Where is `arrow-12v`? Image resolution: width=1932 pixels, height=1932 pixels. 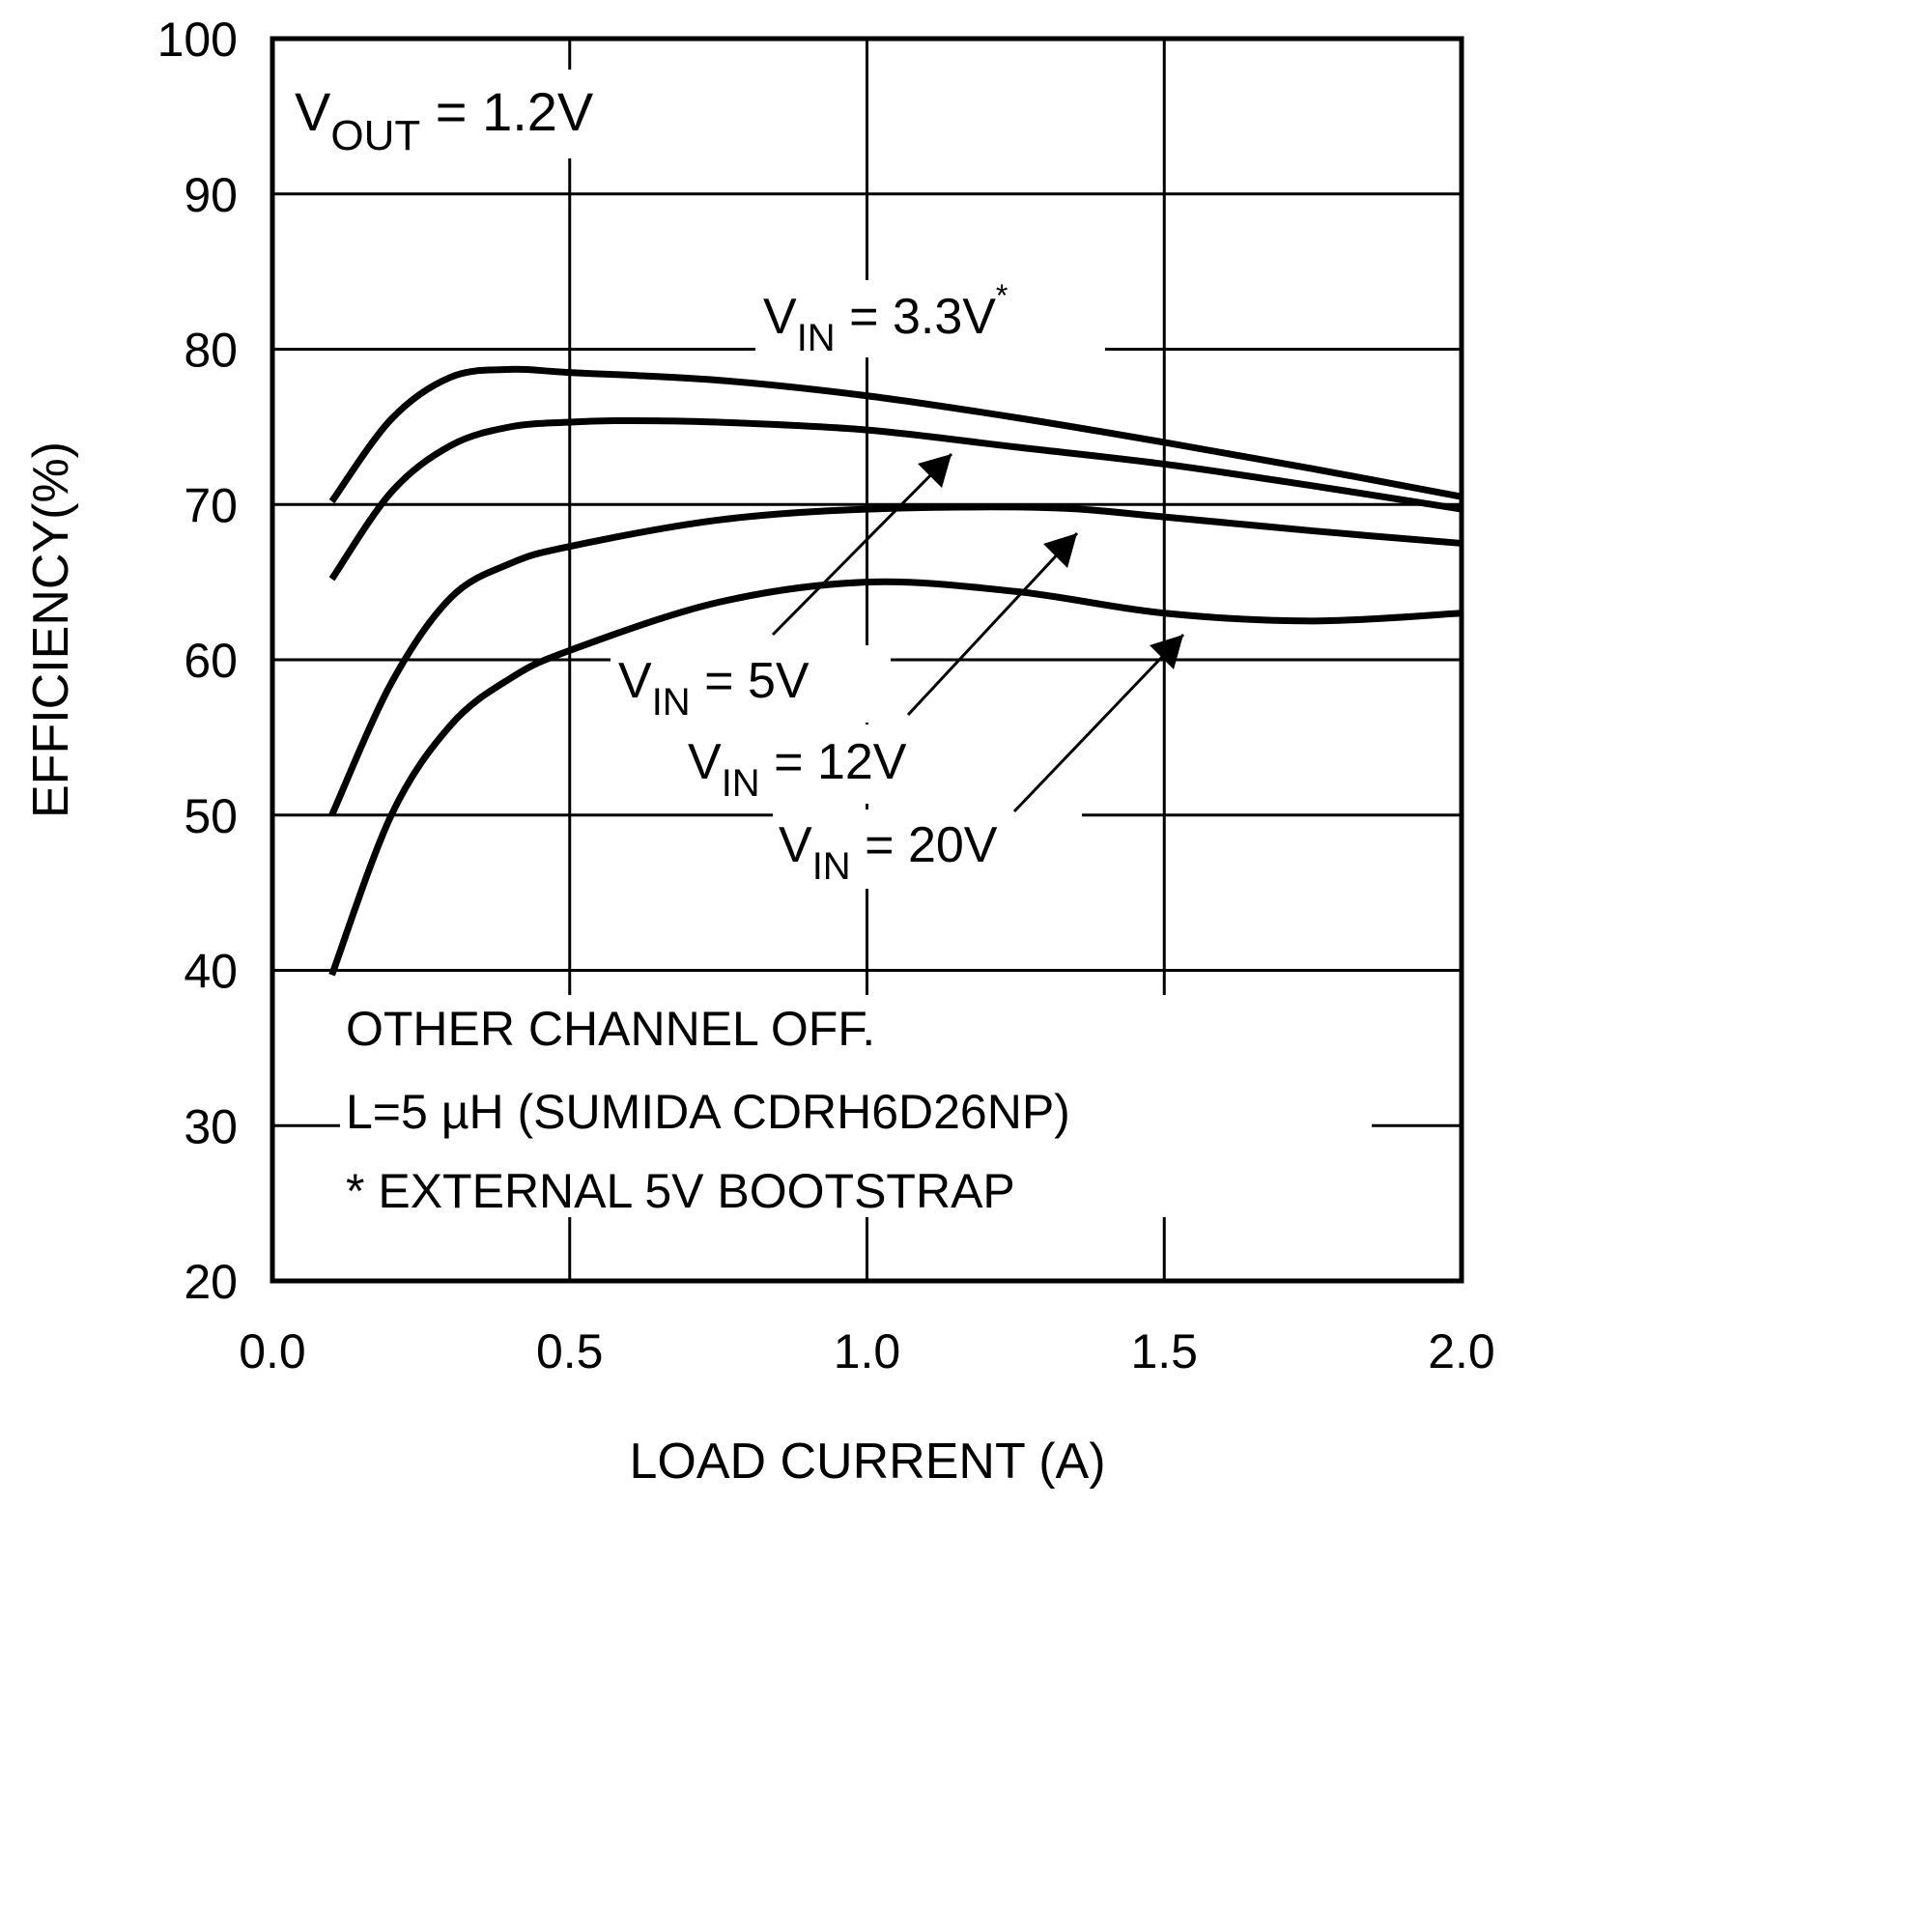 arrow-12v is located at coordinates (992, 624).